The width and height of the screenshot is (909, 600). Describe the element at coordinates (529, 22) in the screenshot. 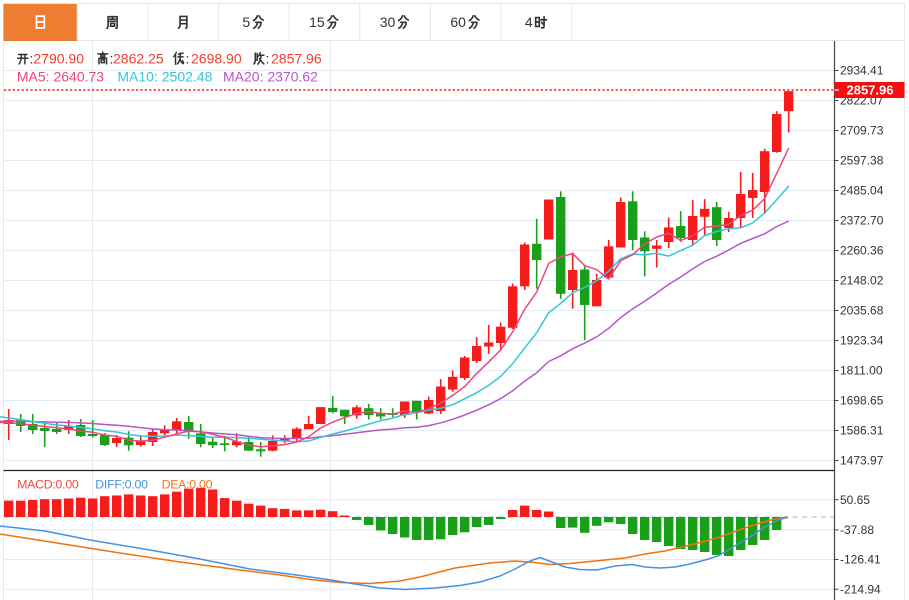

I see `svg-text: 4` at that location.